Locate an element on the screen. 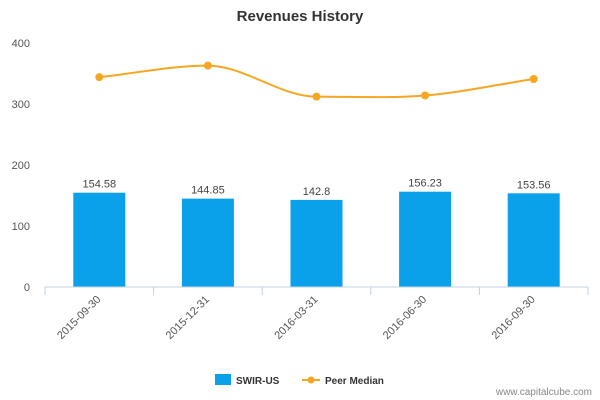 The width and height of the screenshot is (600, 400). bar-data-label: 153.56 is located at coordinates (534, 185).